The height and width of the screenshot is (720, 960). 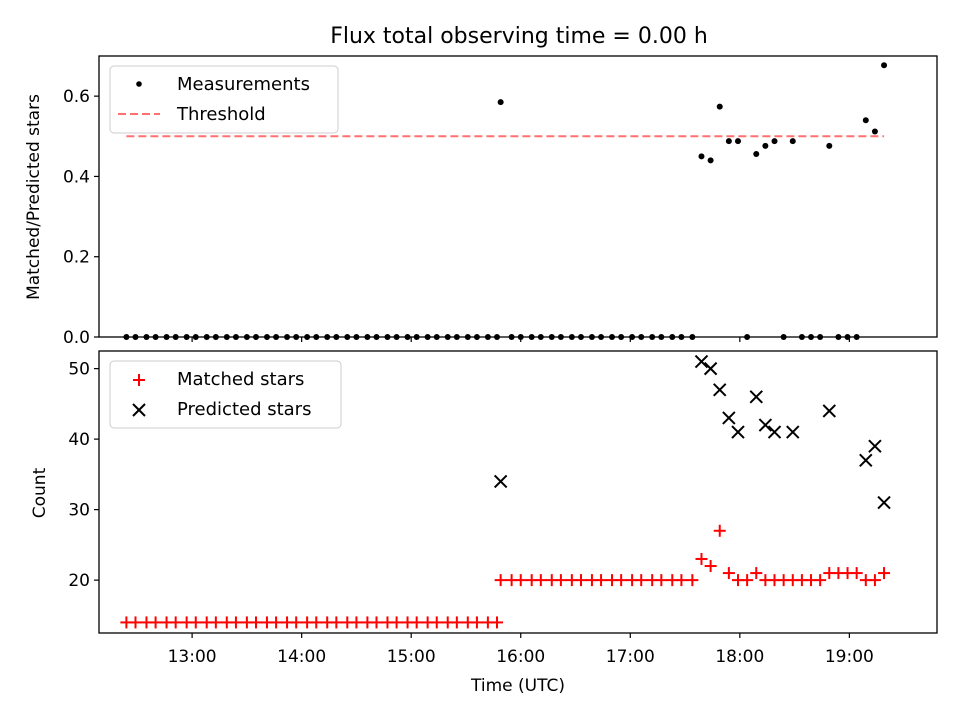 I want to click on legend-measurements-marker, so click(x=139, y=84).